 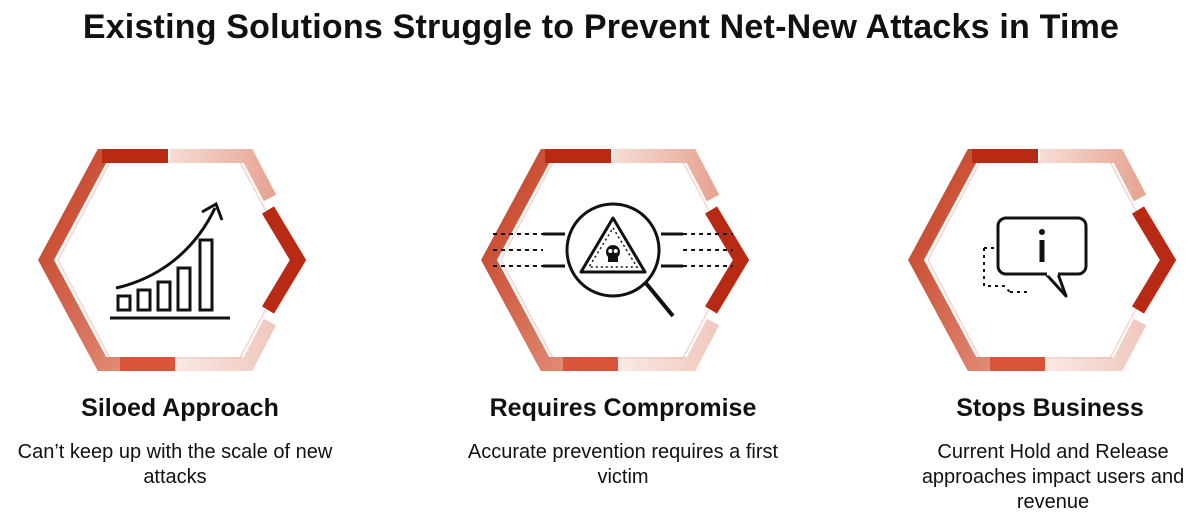 I want to click on card-title: Siloed Approach, so click(x=180, y=408).